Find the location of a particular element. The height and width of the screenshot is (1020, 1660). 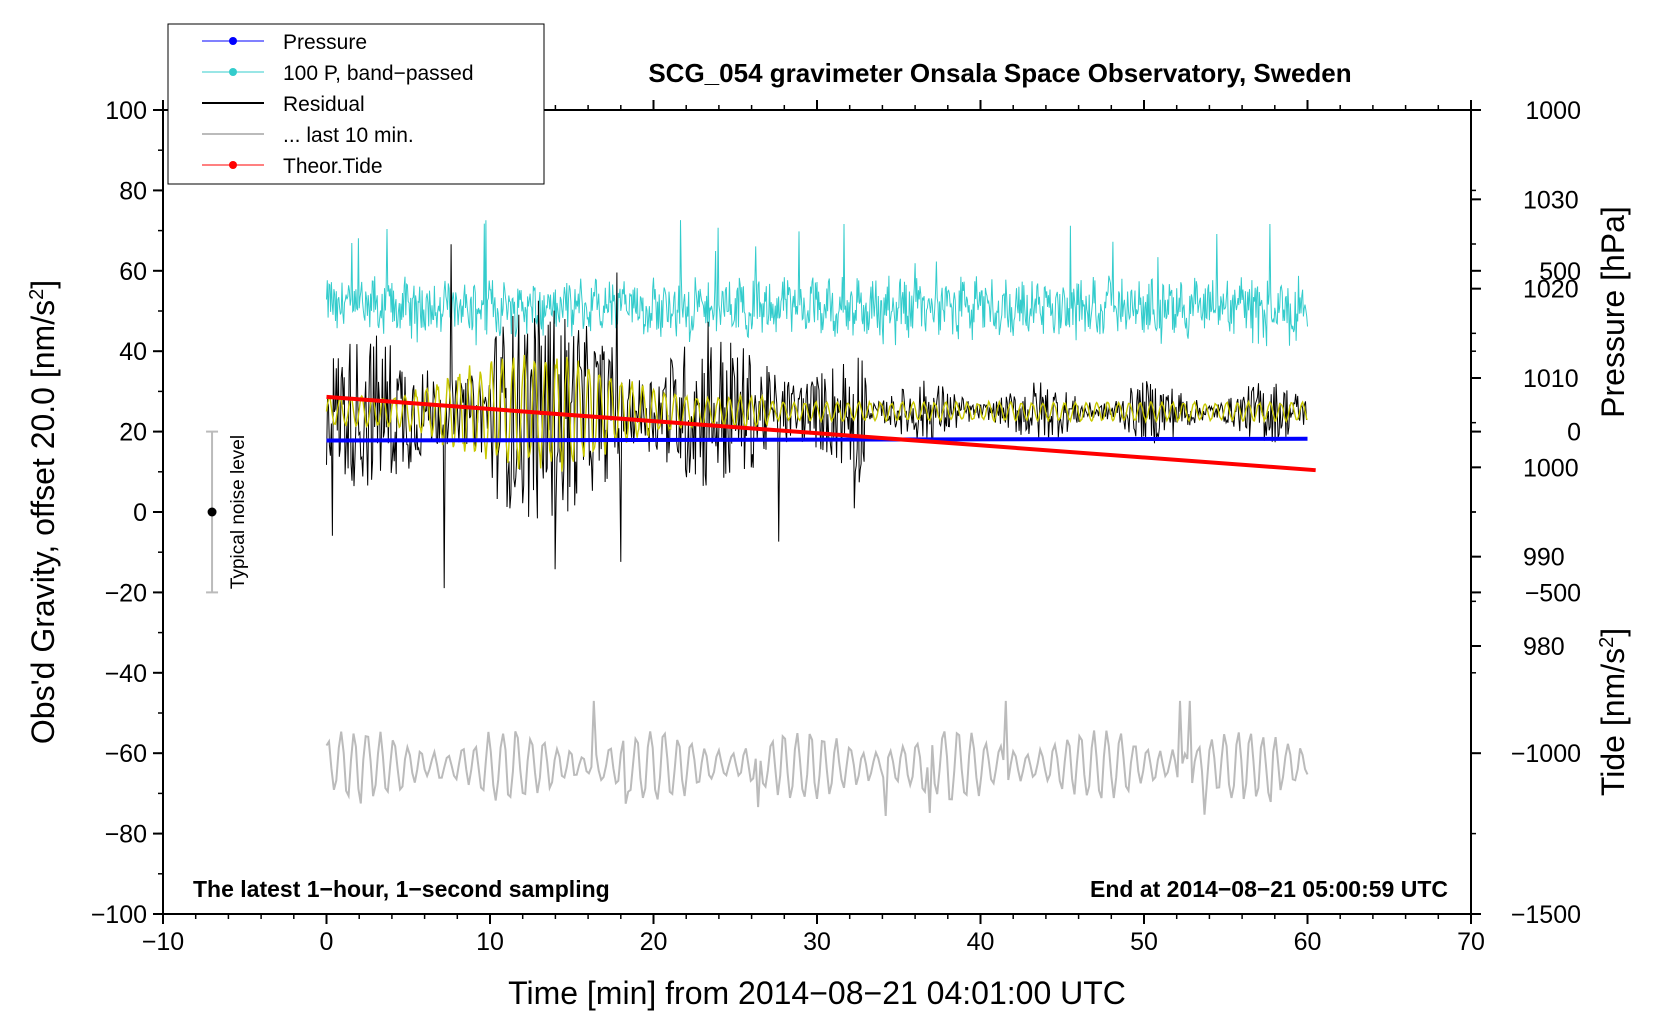

x-tick-label: −10 is located at coordinates (163, 942).